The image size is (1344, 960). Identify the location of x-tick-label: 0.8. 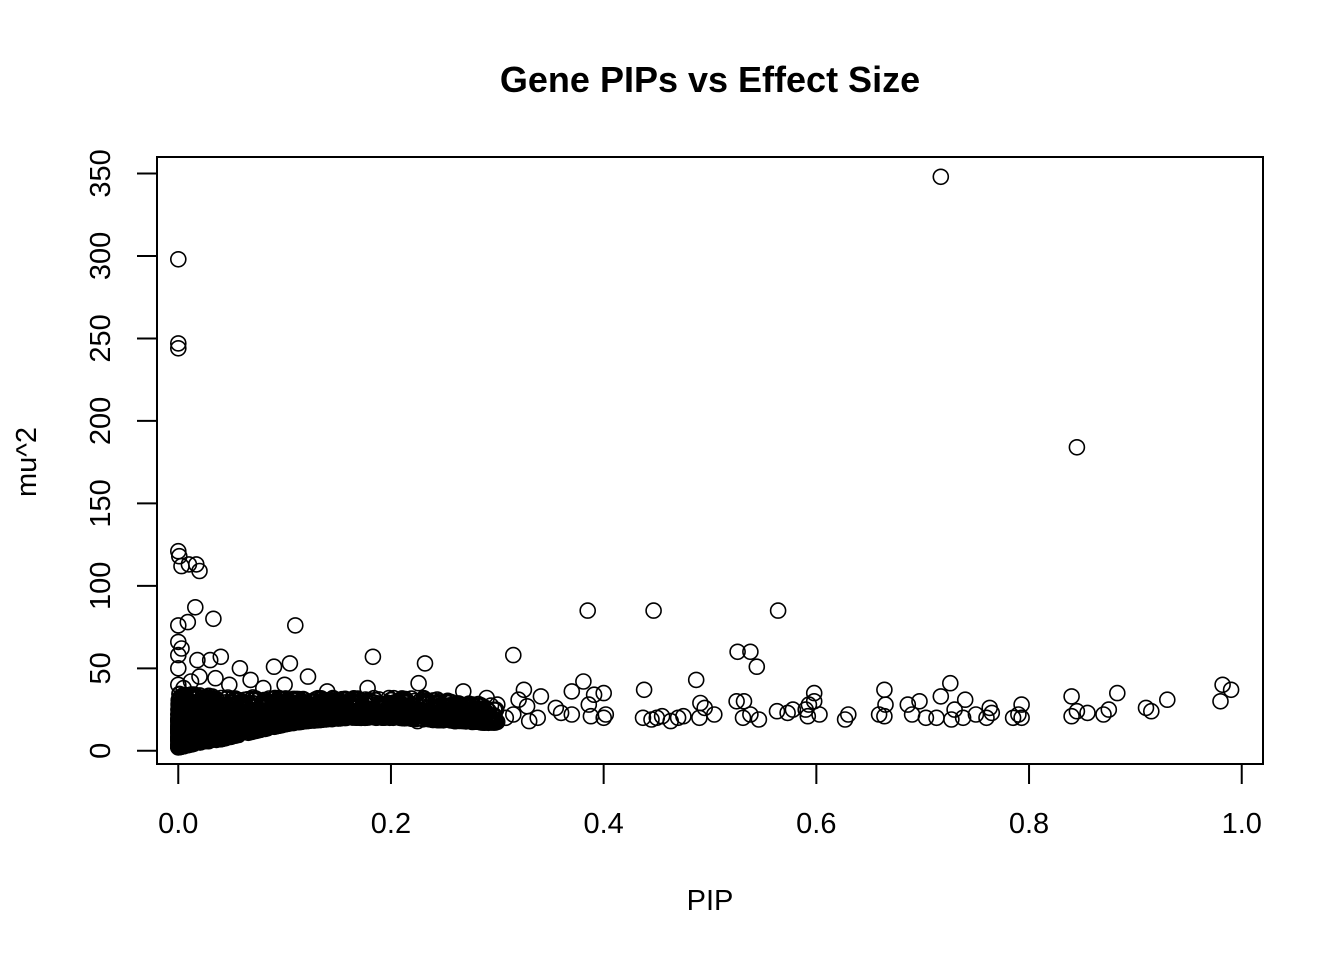
(1029, 824).